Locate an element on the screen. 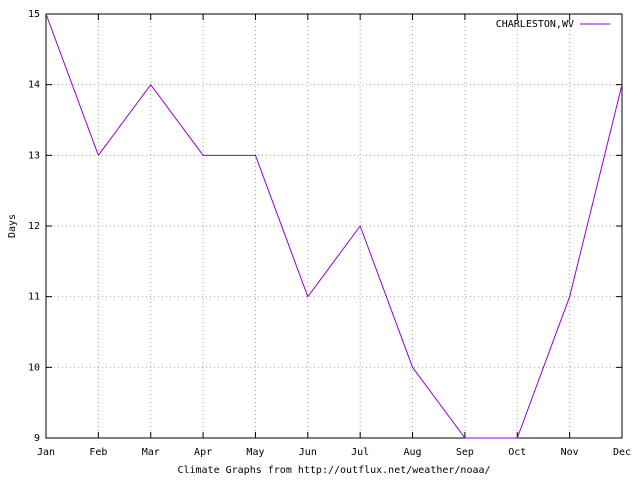 This screenshot has width=640, height=480. y-tick-label: 10 is located at coordinates (34, 367).